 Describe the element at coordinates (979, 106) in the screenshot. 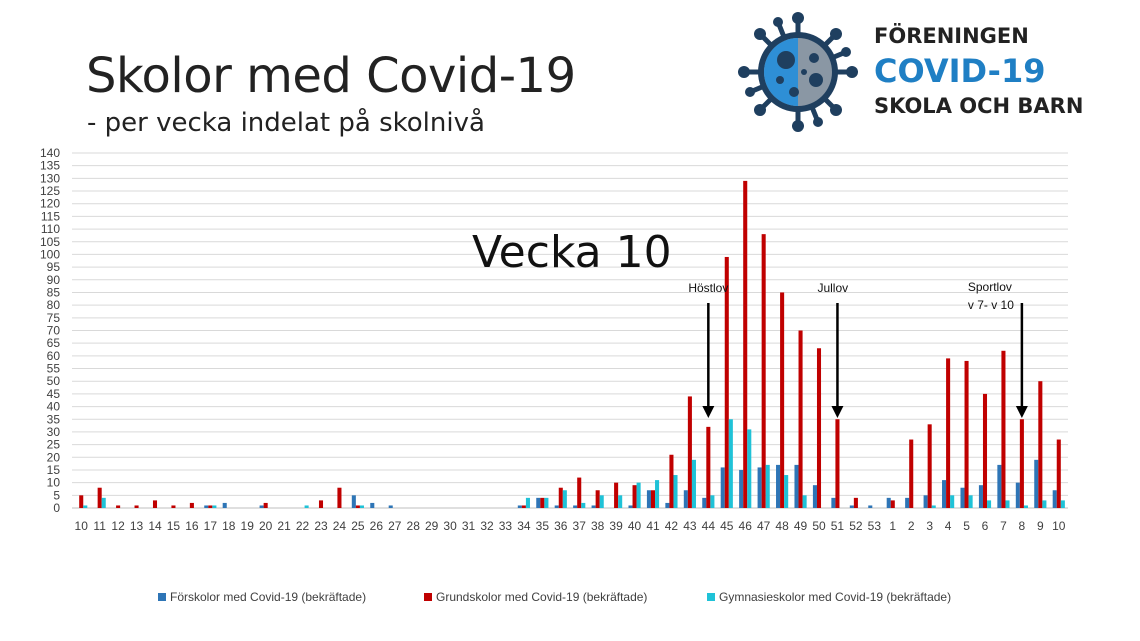

I see `logo-line3: SKOLA OCH BARN` at that location.